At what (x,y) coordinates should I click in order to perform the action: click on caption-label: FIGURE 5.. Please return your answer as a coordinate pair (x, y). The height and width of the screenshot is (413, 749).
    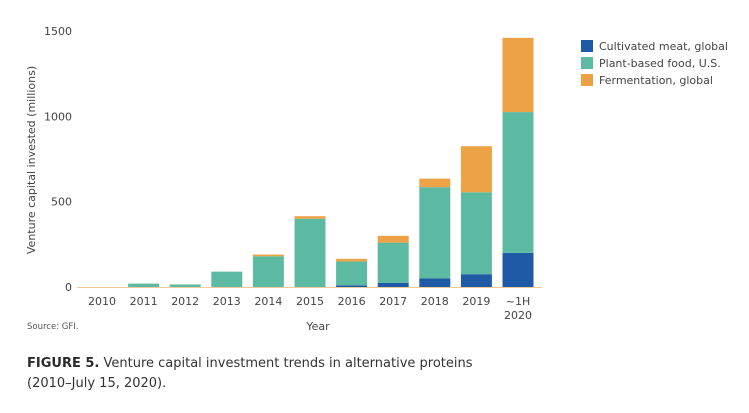
    Looking at the image, I should click on (63, 363).